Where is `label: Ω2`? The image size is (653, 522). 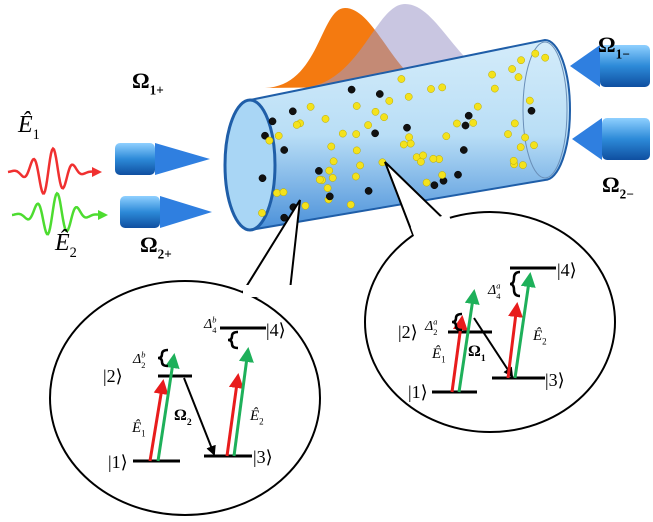 label: Ω2 is located at coordinates (183, 417).